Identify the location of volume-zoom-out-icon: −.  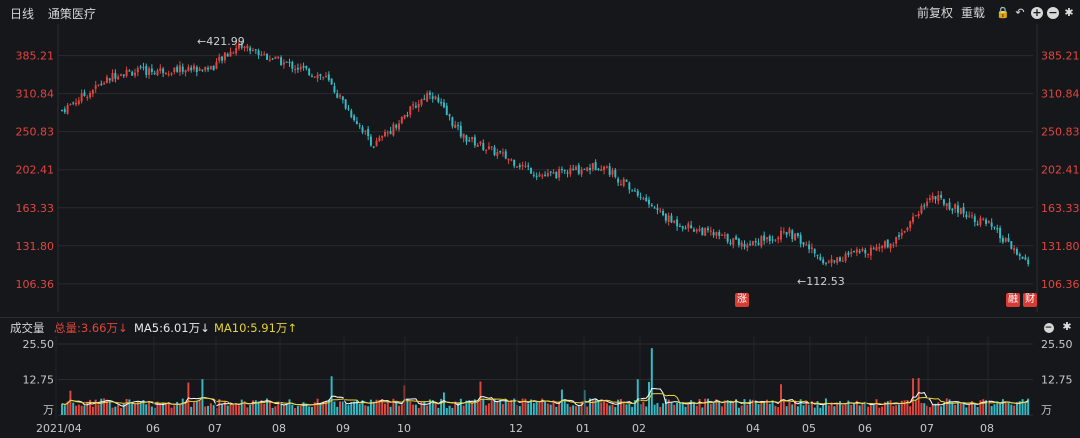
(1048, 328).